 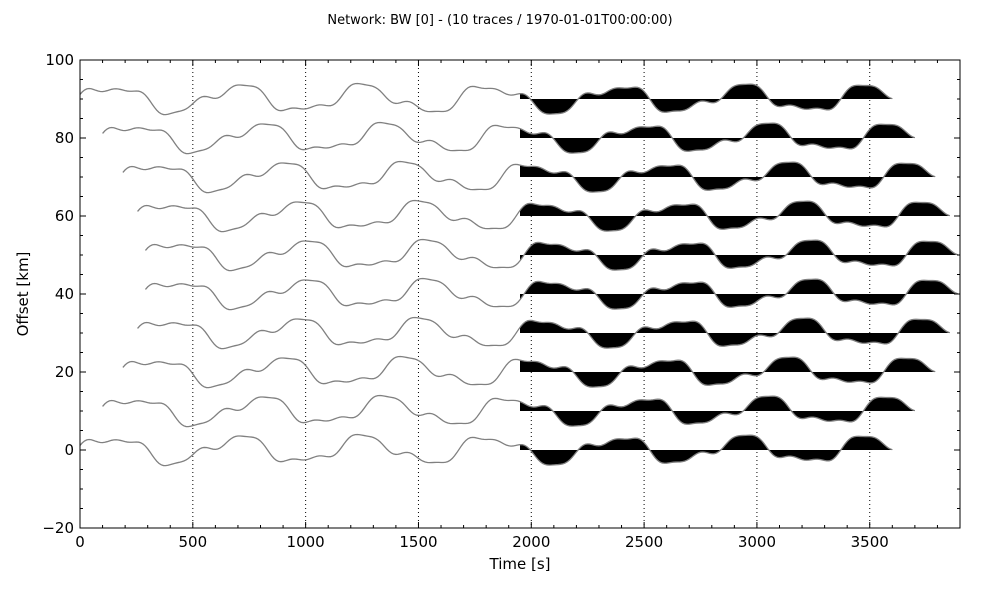 I want to click on y-tick-label: 100, so click(x=59, y=60).